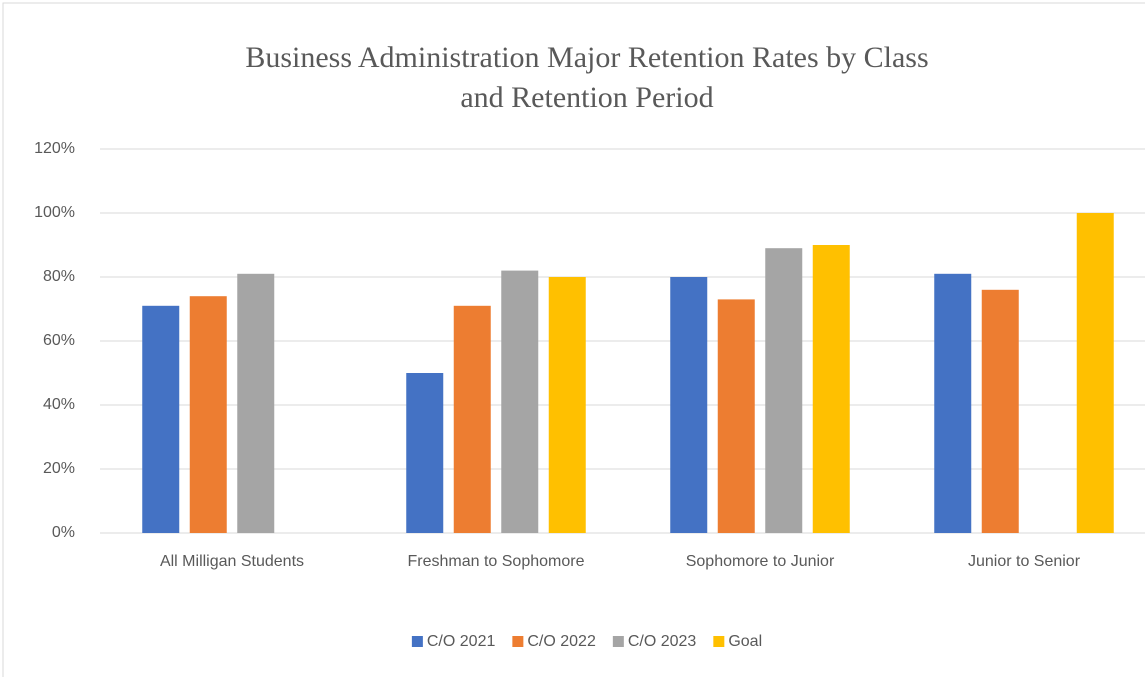 The height and width of the screenshot is (677, 1145). Describe the element at coordinates (461, 641) in the screenshot. I see `legend-label: C/O 2021` at that location.